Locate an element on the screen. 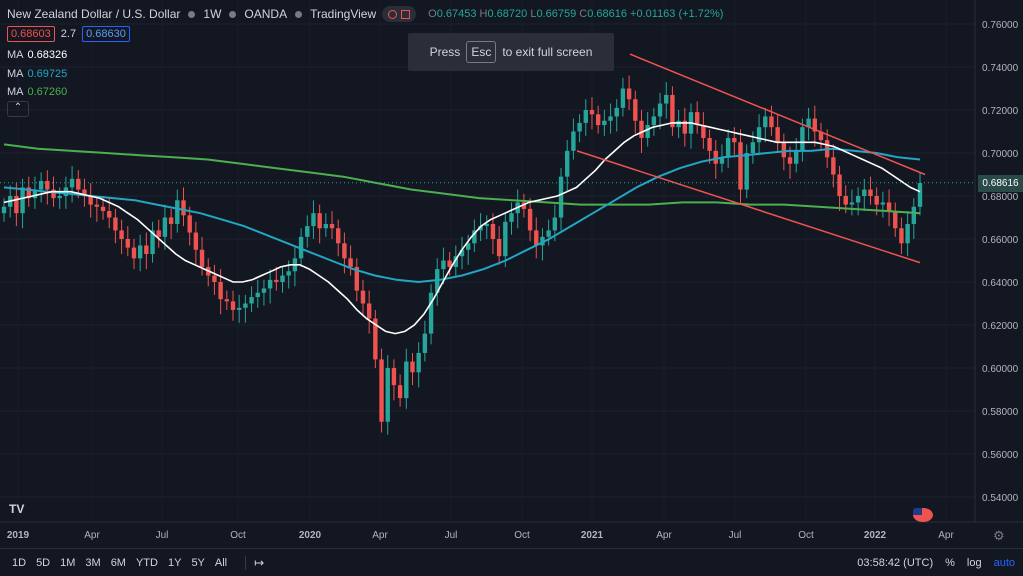 The width and height of the screenshot is (1023, 576). indicator-ma-mid: MA 0.69725 is located at coordinates (37, 74).